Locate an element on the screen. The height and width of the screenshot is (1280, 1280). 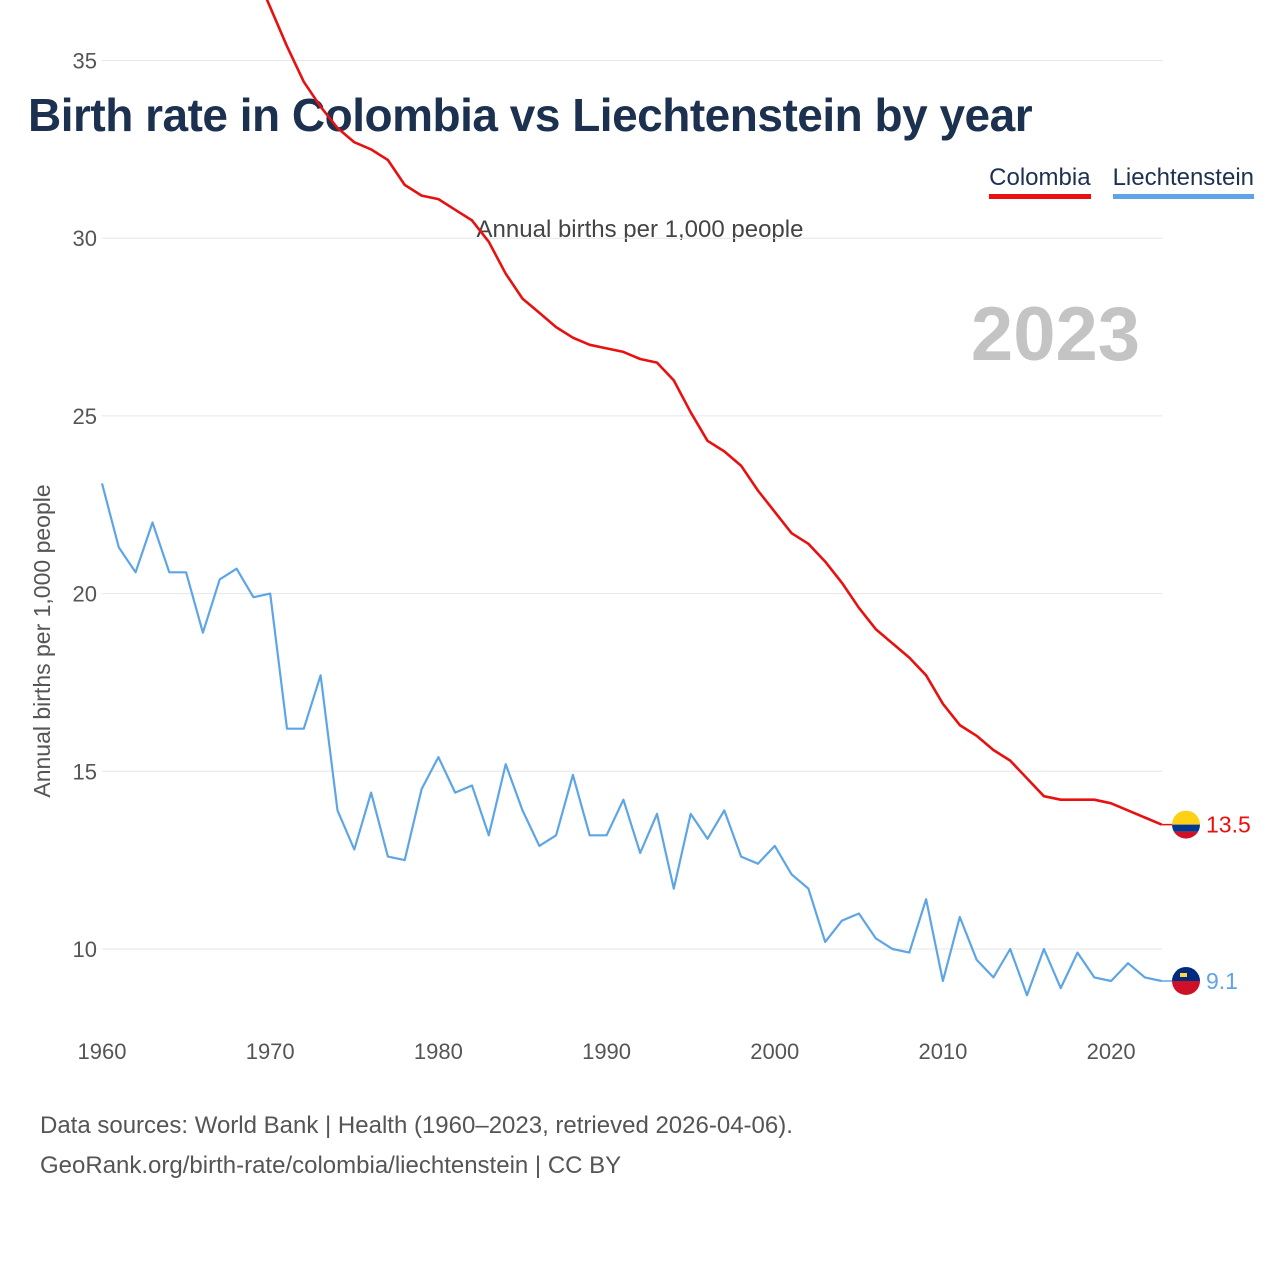
current-year-label: 2023 is located at coordinates (1055, 334).